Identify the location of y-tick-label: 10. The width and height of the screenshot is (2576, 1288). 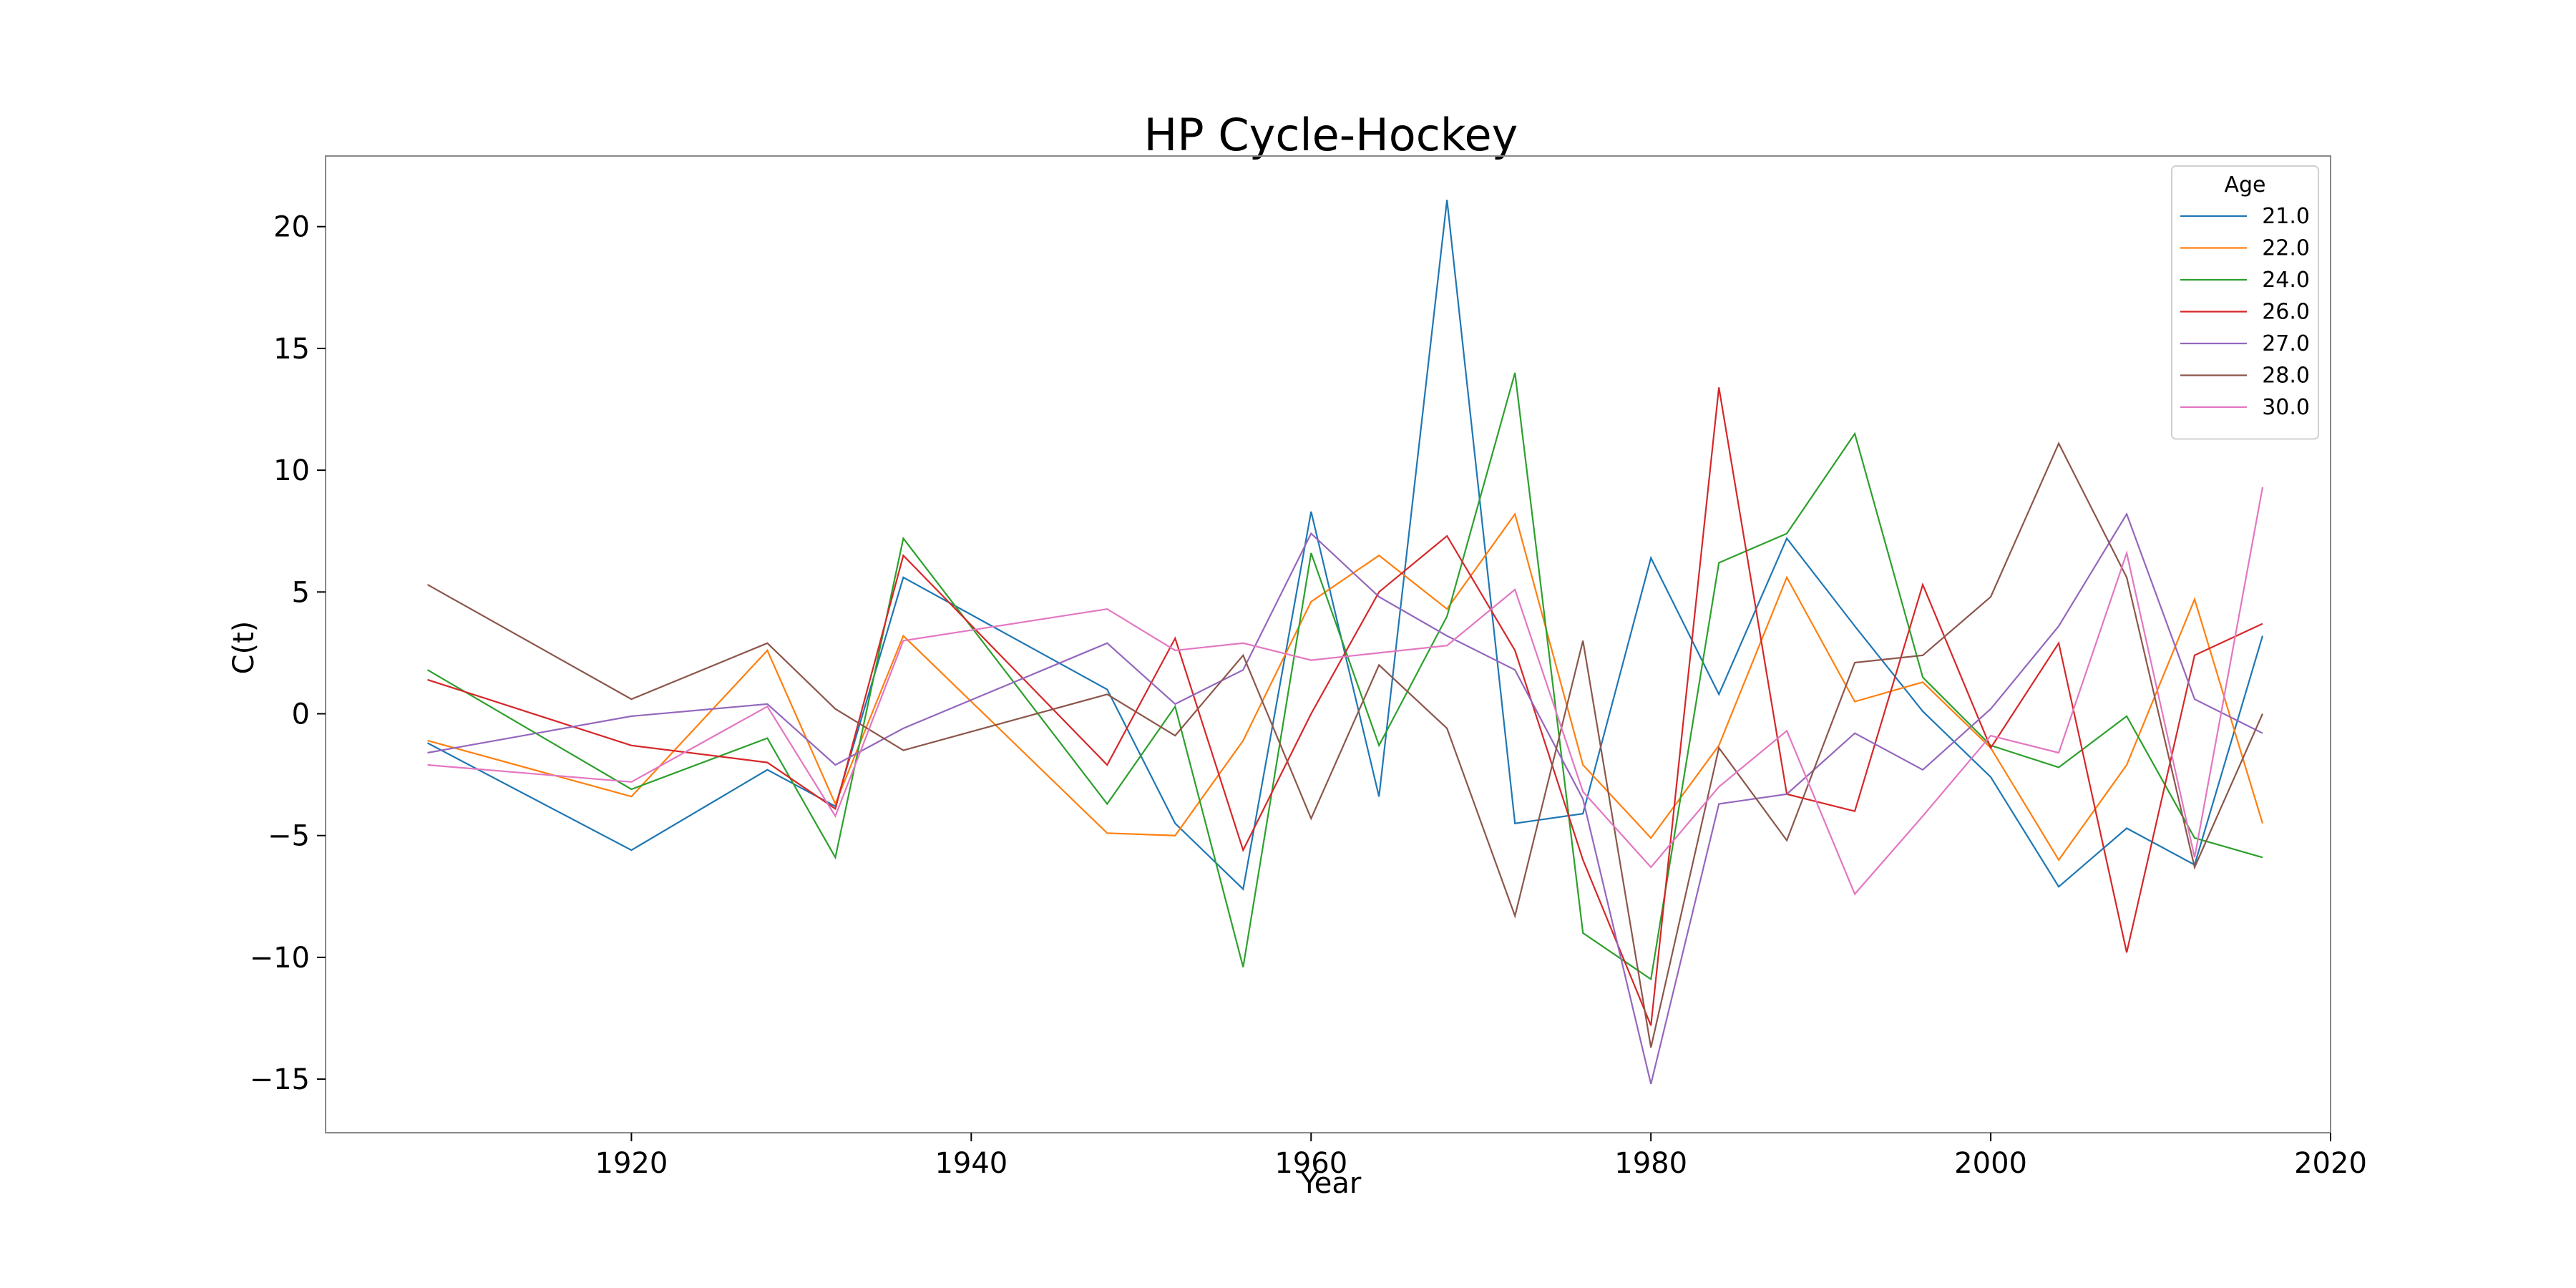
(291, 470).